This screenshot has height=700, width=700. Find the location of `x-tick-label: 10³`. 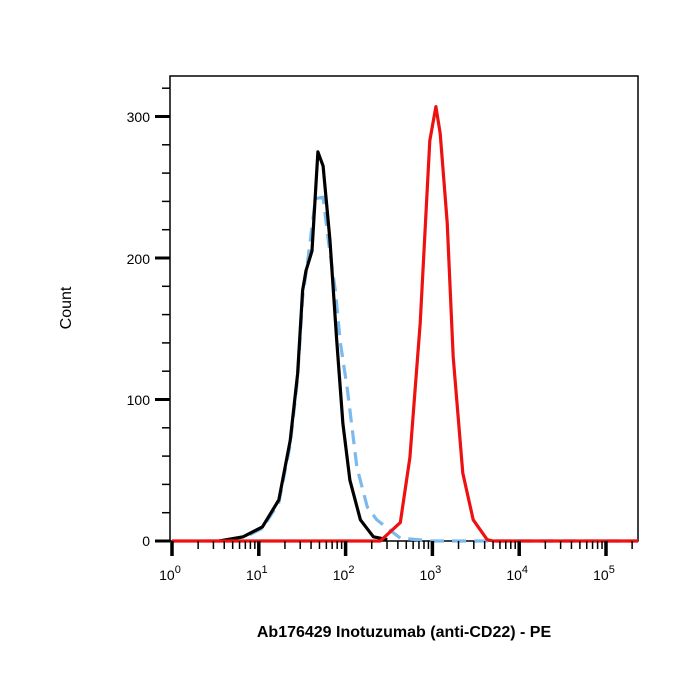

x-tick-label: 10³ is located at coordinates (431, 573).